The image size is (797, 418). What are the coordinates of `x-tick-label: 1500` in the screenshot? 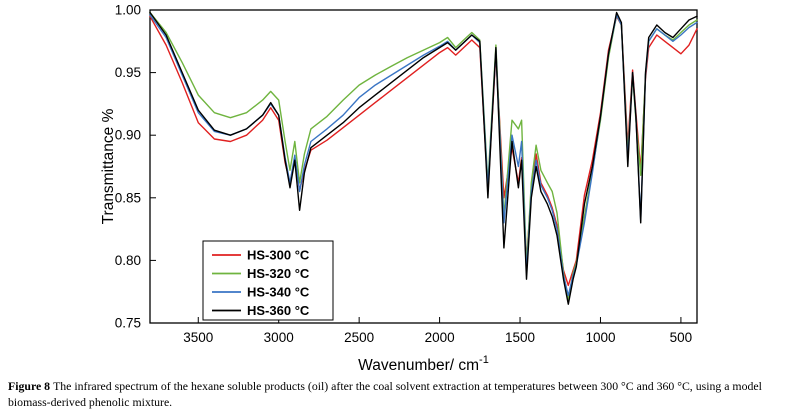 It's located at (520, 337).